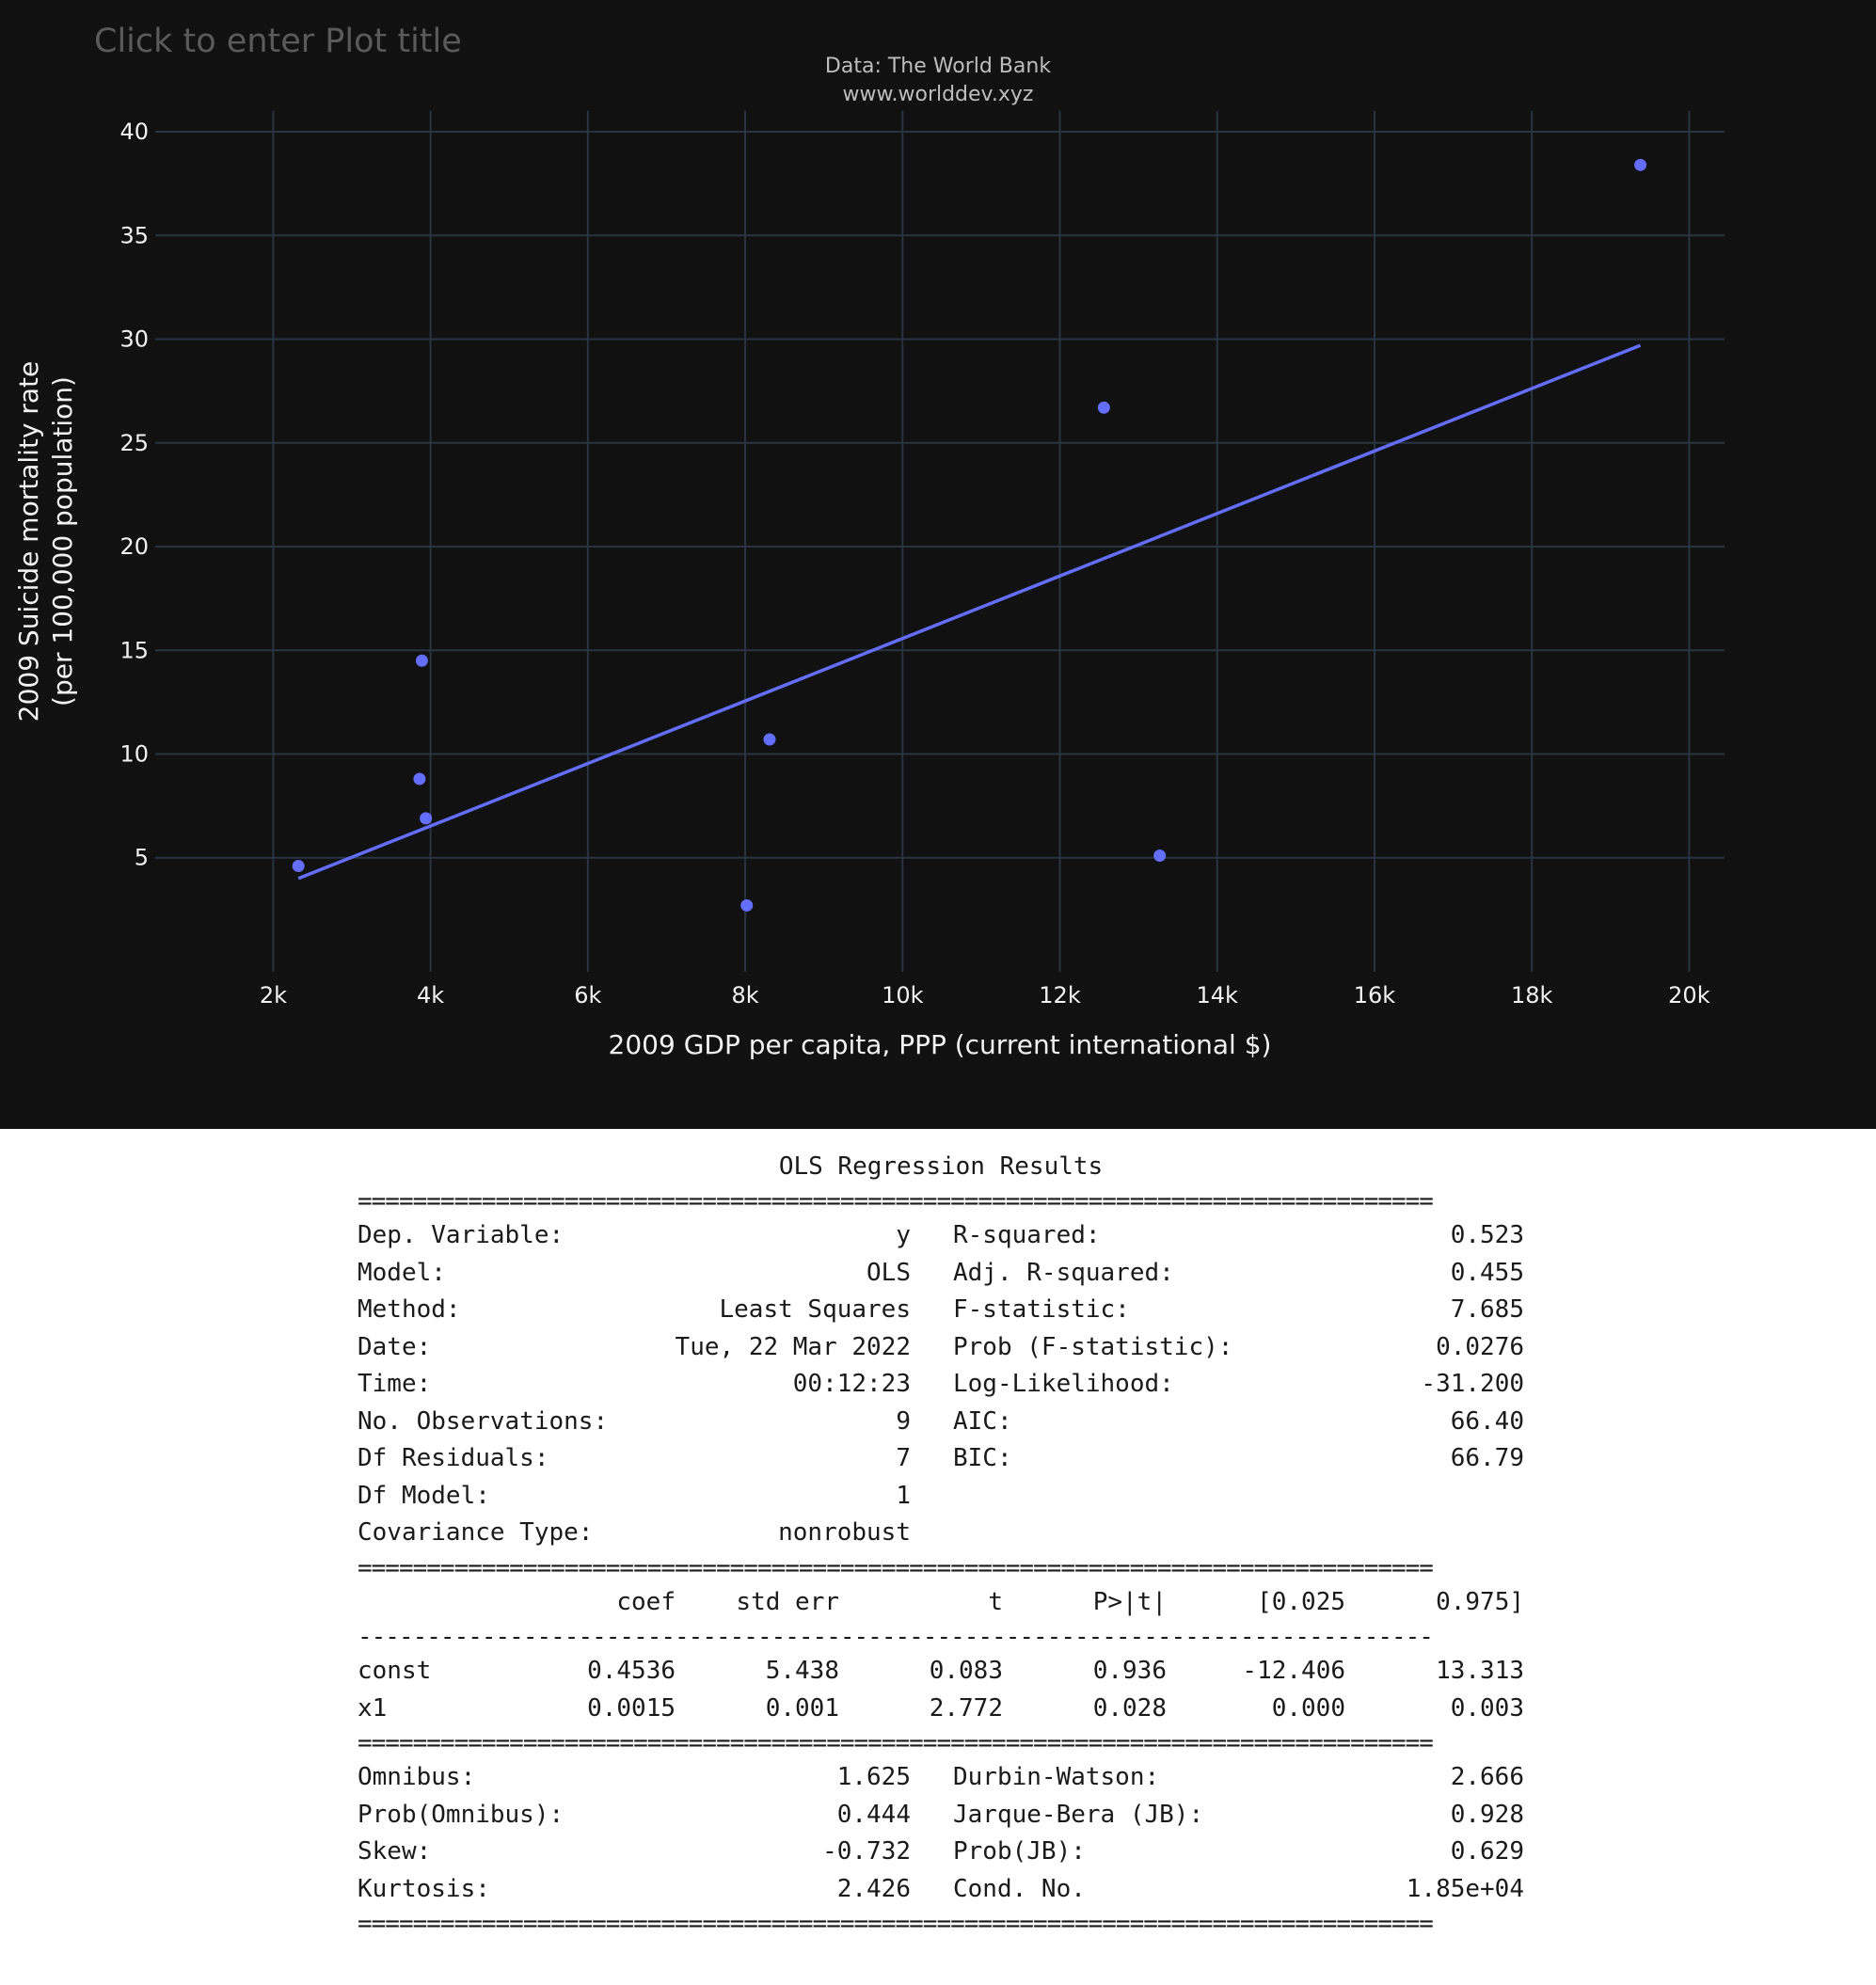 This screenshot has height=1985, width=1876. Describe the element at coordinates (1487, 1851) in the screenshot. I see `stat-value: 0.629` at that location.